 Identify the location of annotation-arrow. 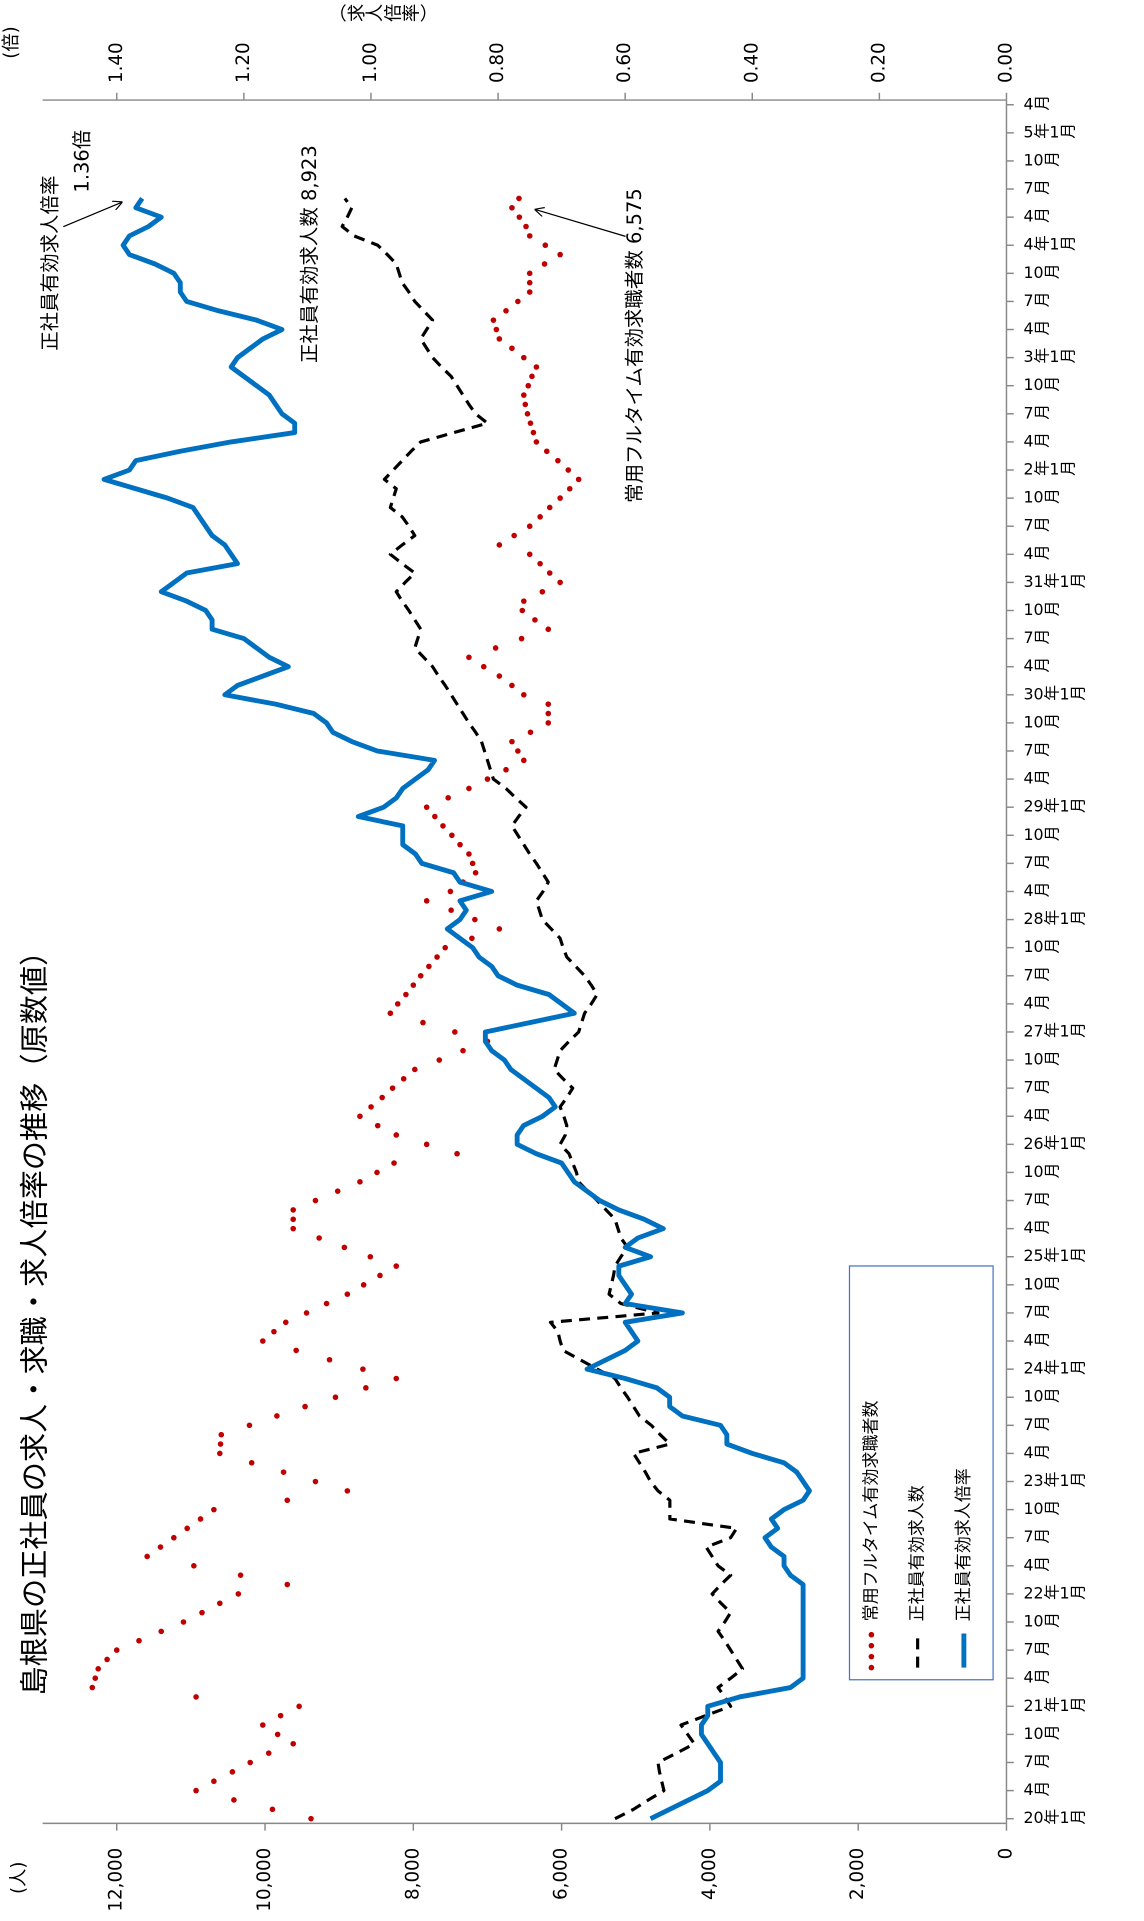
(580, 223).